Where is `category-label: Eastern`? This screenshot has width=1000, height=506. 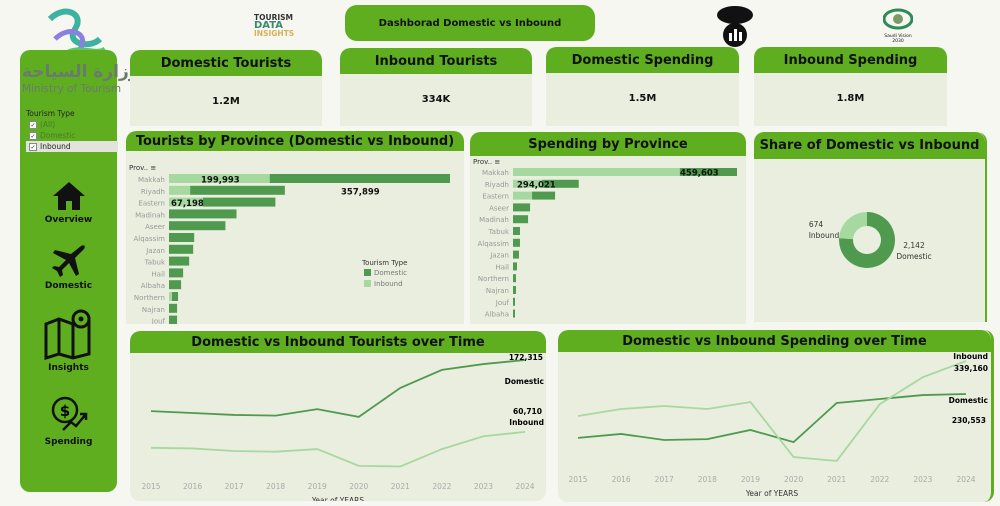 category-label: Eastern is located at coordinates (151, 204).